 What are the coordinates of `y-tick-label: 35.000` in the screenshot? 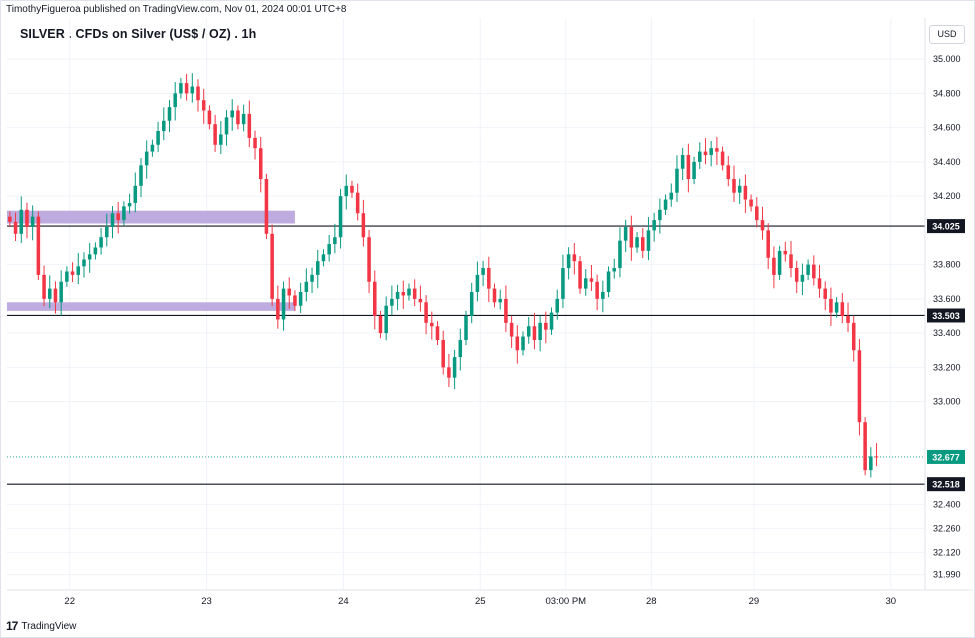 It's located at (947, 59).